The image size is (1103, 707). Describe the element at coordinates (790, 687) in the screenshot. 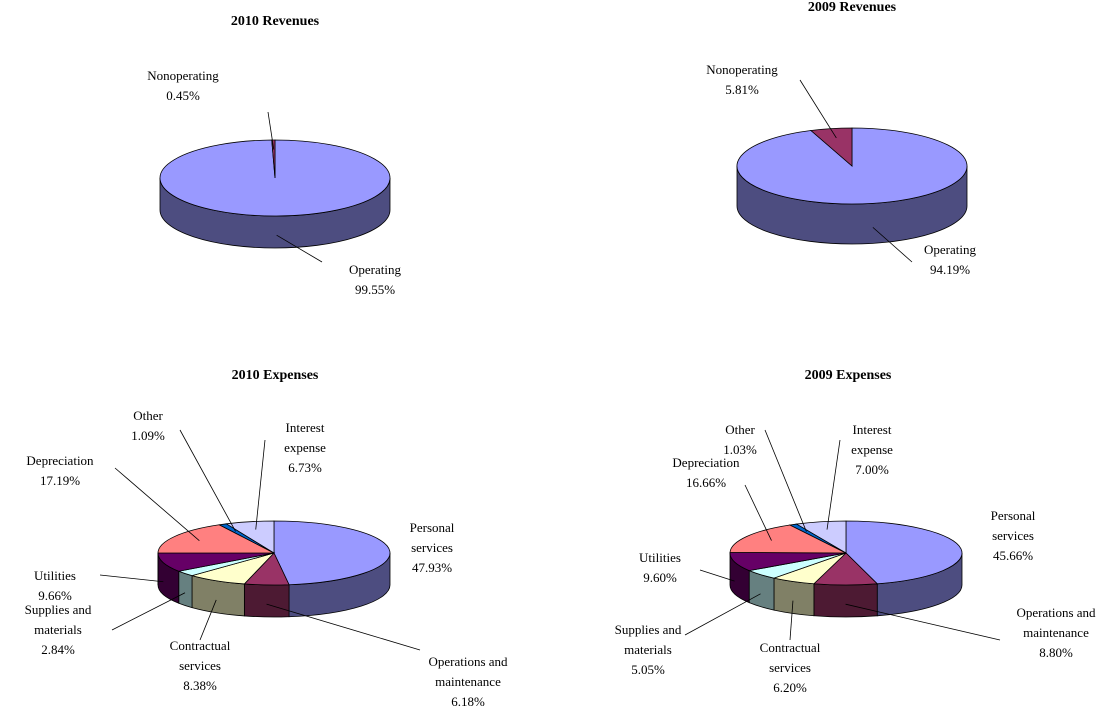

I see `slice-value-label: 6.20%` at that location.